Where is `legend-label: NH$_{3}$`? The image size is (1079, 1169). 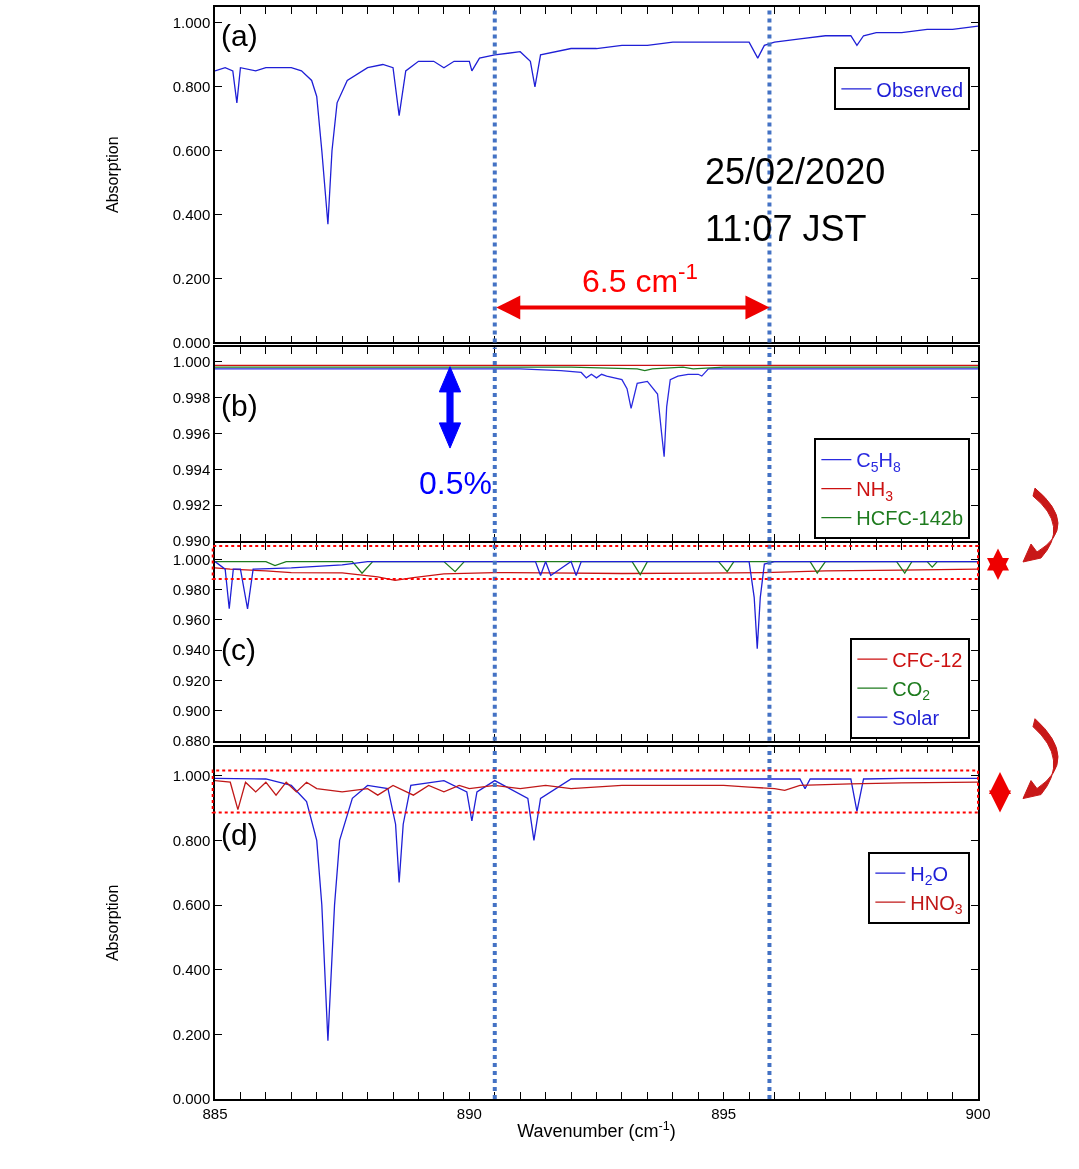
legend-label: NH$_{3}$ is located at coordinates (875, 491).